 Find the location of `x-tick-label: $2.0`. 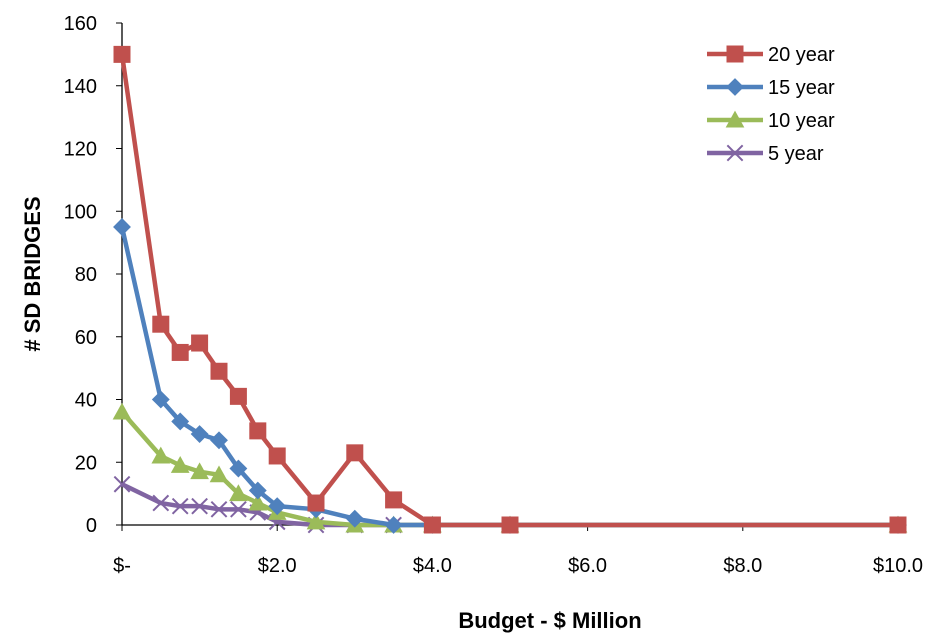

x-tick-label: $2.0 is located at coordinates (277, 566).